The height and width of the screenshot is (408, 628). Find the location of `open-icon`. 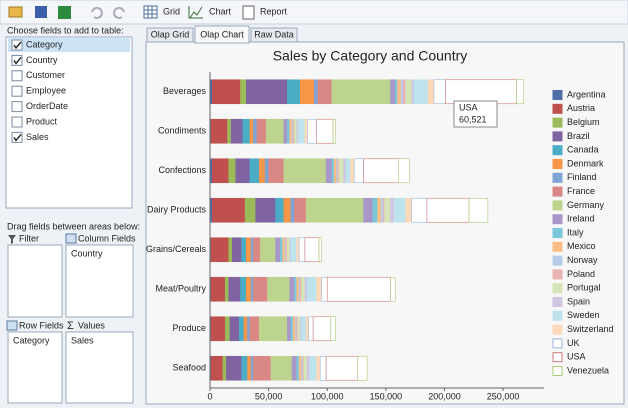

open-icon is located at coordinates (15, 12).